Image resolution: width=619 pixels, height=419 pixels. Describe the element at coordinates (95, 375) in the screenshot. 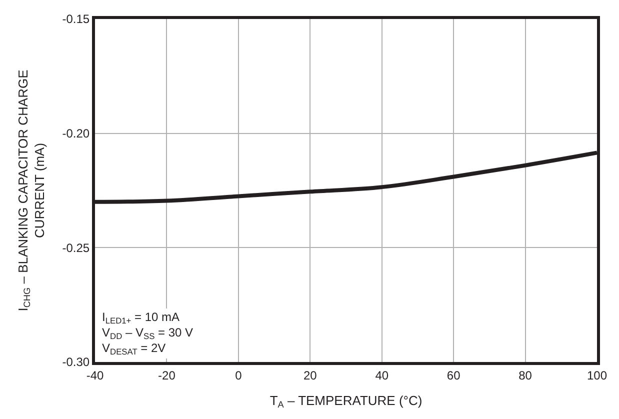

I see `x-tick-label: -40` at that location.